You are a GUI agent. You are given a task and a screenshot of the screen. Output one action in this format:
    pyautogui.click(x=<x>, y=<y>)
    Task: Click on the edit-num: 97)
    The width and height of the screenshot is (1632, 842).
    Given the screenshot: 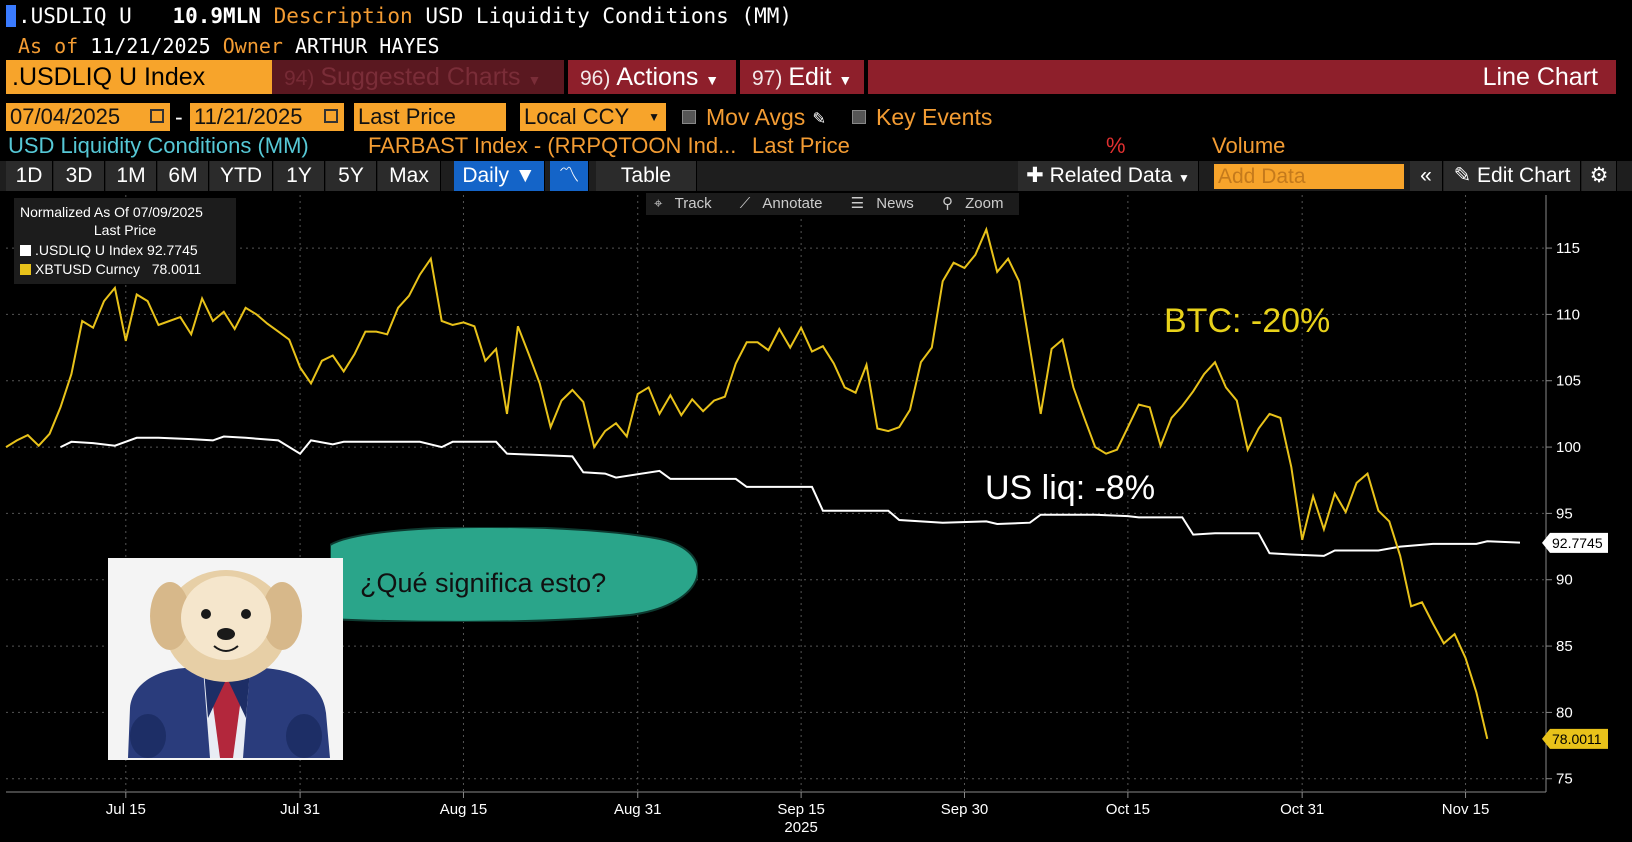 What is the action you would take?
    pyautogui.click(x=767, y=78)
    